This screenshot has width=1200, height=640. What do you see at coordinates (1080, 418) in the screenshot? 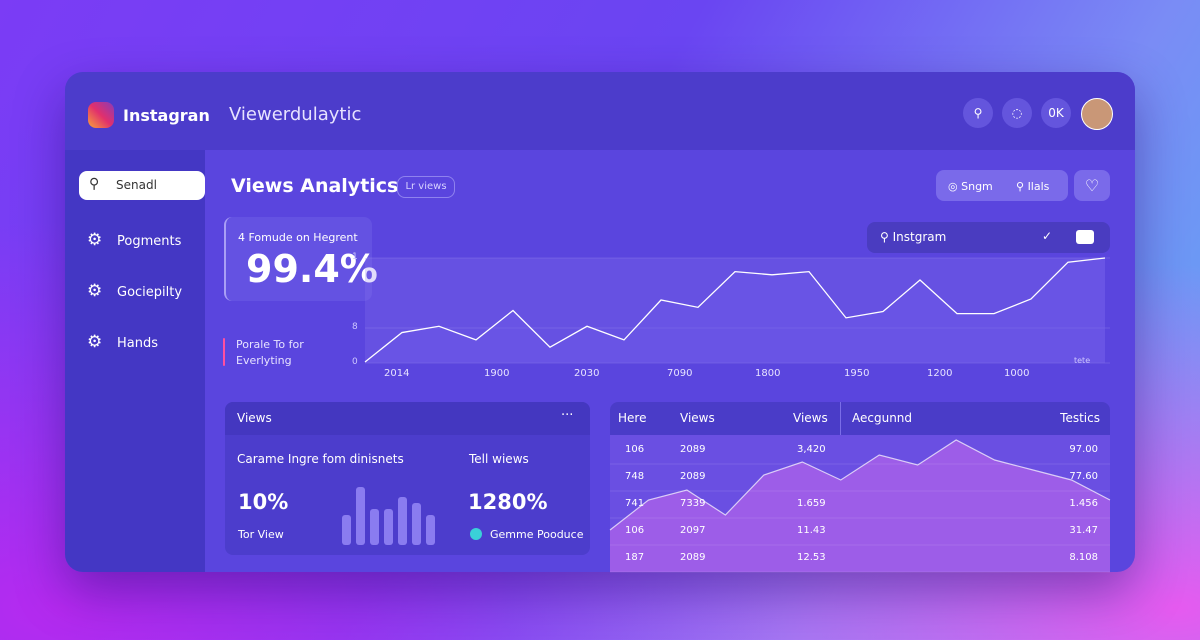
I see `table-header-cell: Testics` at bounding box center [1080, 418].